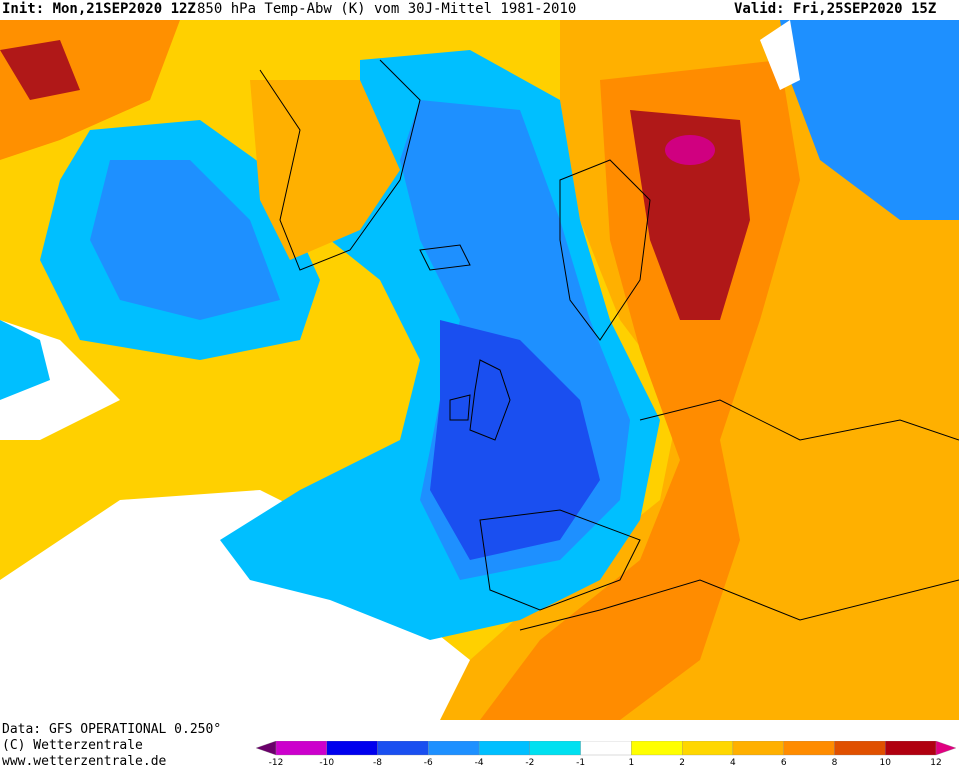  I want to click on legend-tick-label: 2, so click(682, 763).